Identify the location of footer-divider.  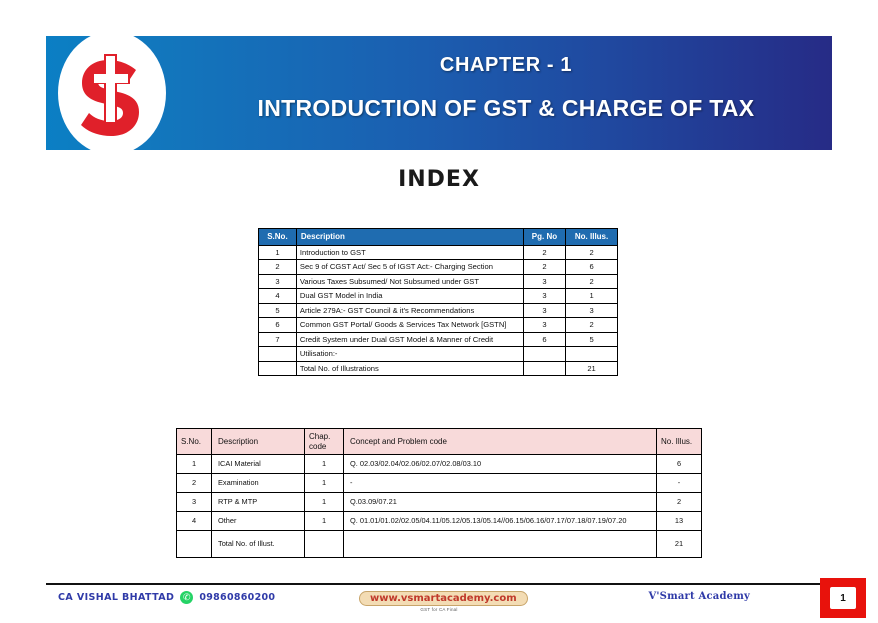
(439, 584).